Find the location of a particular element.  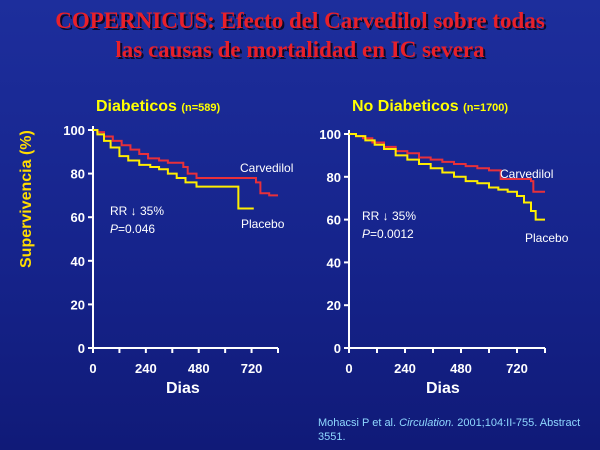

panel-title-nondiabetic-n: (n=1700) is located at coordinates (486, 108).